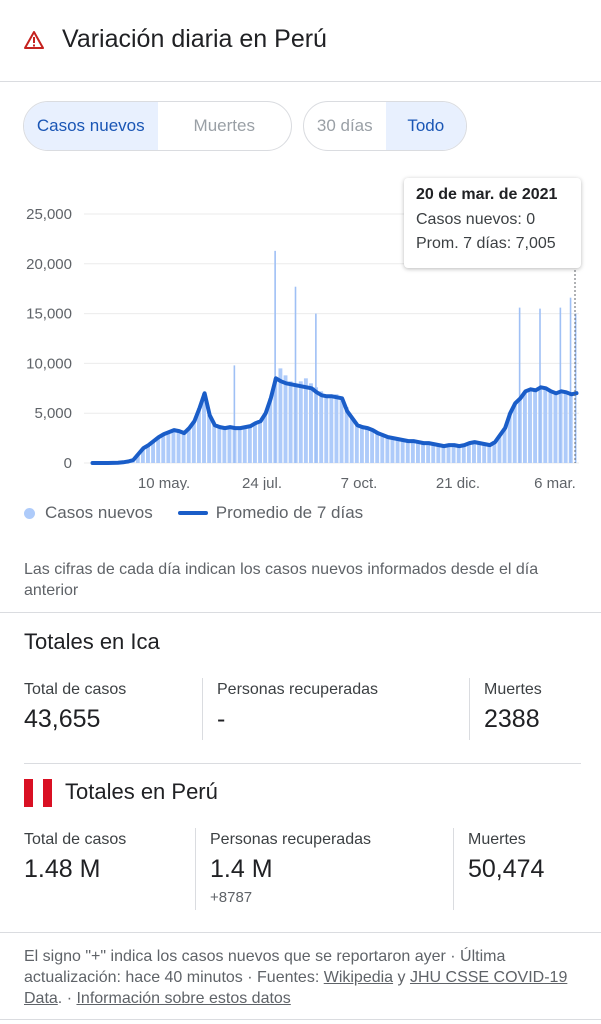 The image size is (601, 1024). I want to click on legend-line-swatch, so click(192, 513).